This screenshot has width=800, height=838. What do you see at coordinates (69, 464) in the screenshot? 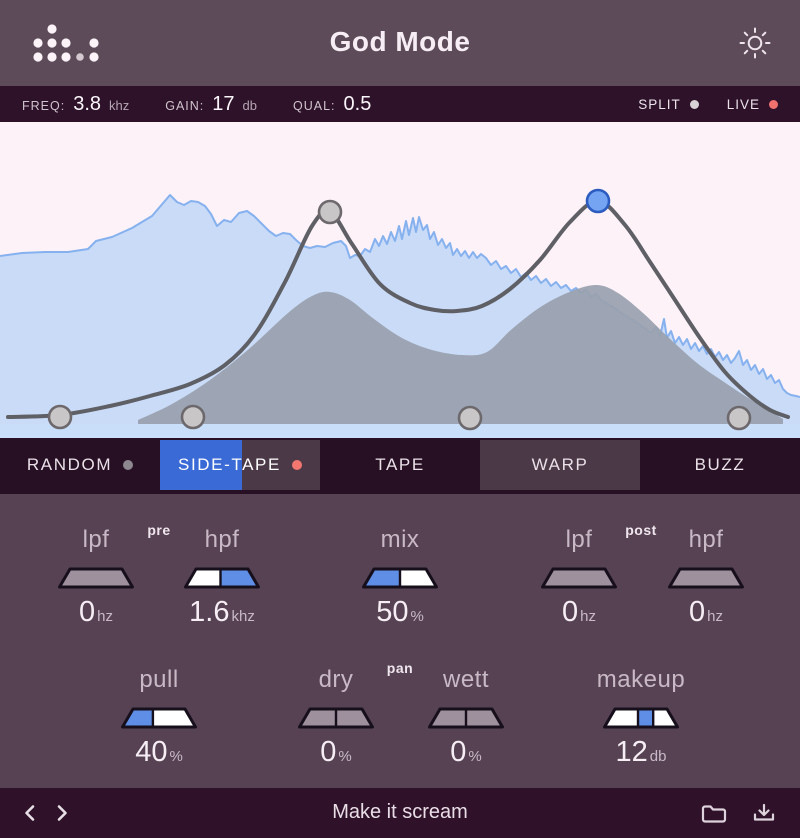
I see `tab-label: RANDOM` at bounding box center [69, 464].